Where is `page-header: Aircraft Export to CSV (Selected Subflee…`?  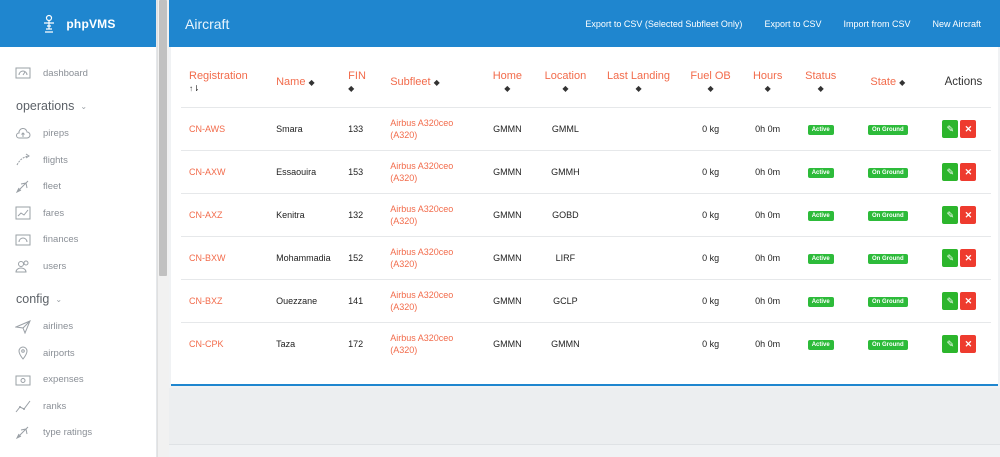 page-header: Aircraft Export to CSV (Selected Subflee… is located at coordinates (584, 23).